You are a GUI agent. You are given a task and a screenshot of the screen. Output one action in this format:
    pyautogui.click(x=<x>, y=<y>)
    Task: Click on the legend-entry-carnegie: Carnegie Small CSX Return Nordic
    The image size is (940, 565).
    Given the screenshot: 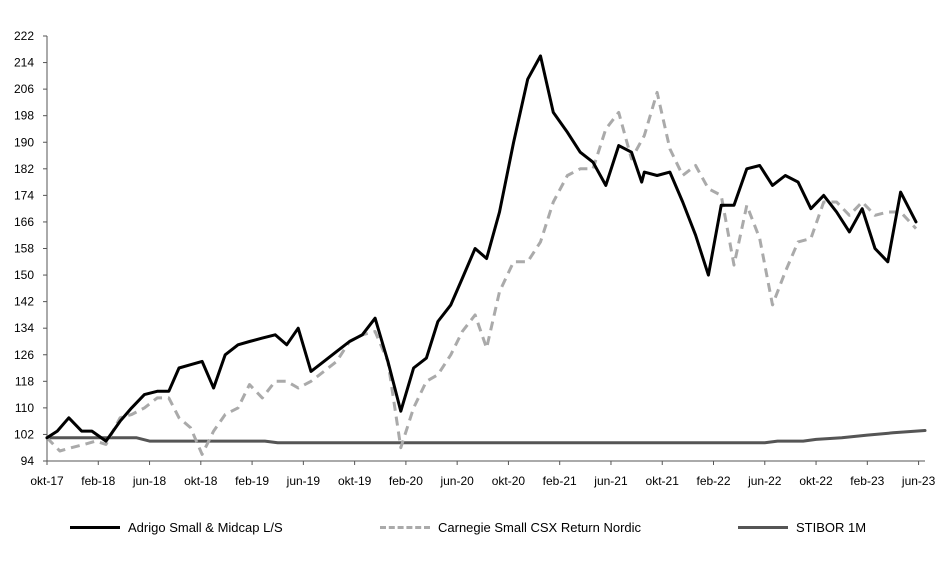 What is the action you would take?
    pyautogui.click(x=510, y=527)
    